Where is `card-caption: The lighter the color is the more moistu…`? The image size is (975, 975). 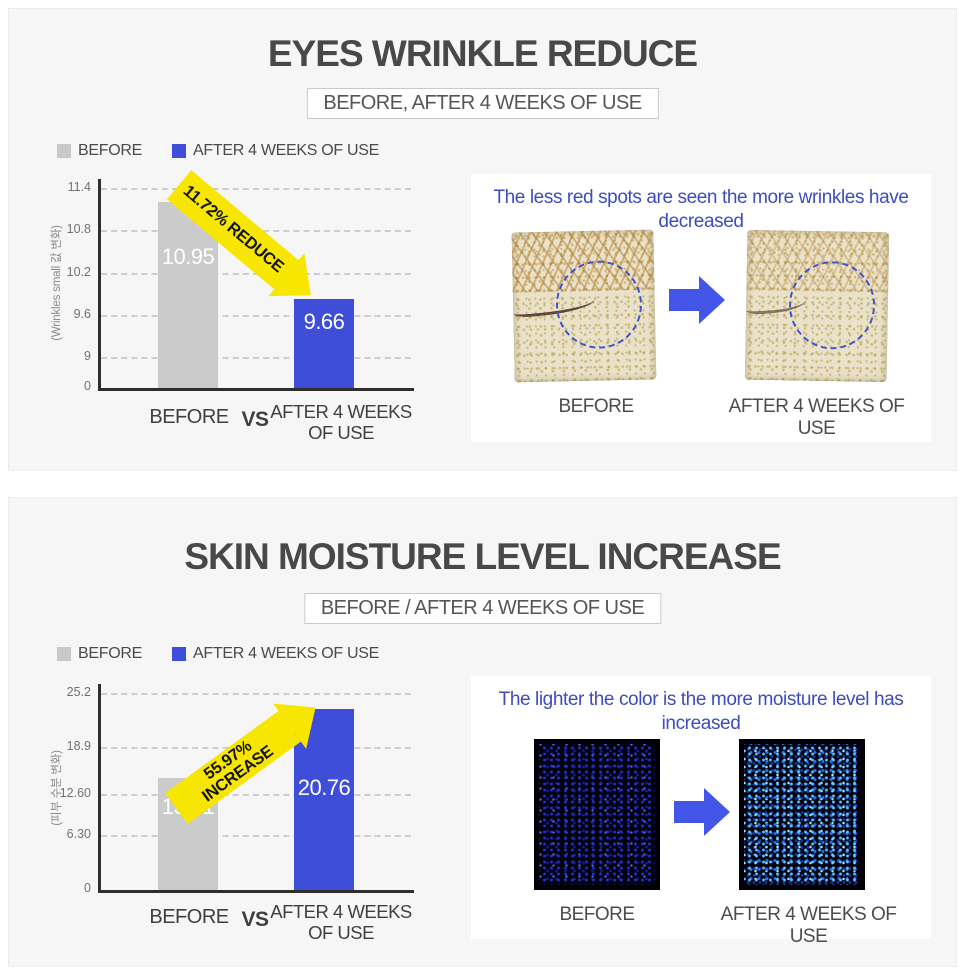 card-caption: The lighter the color is the more moistu… is located at coordinates (701, 711).